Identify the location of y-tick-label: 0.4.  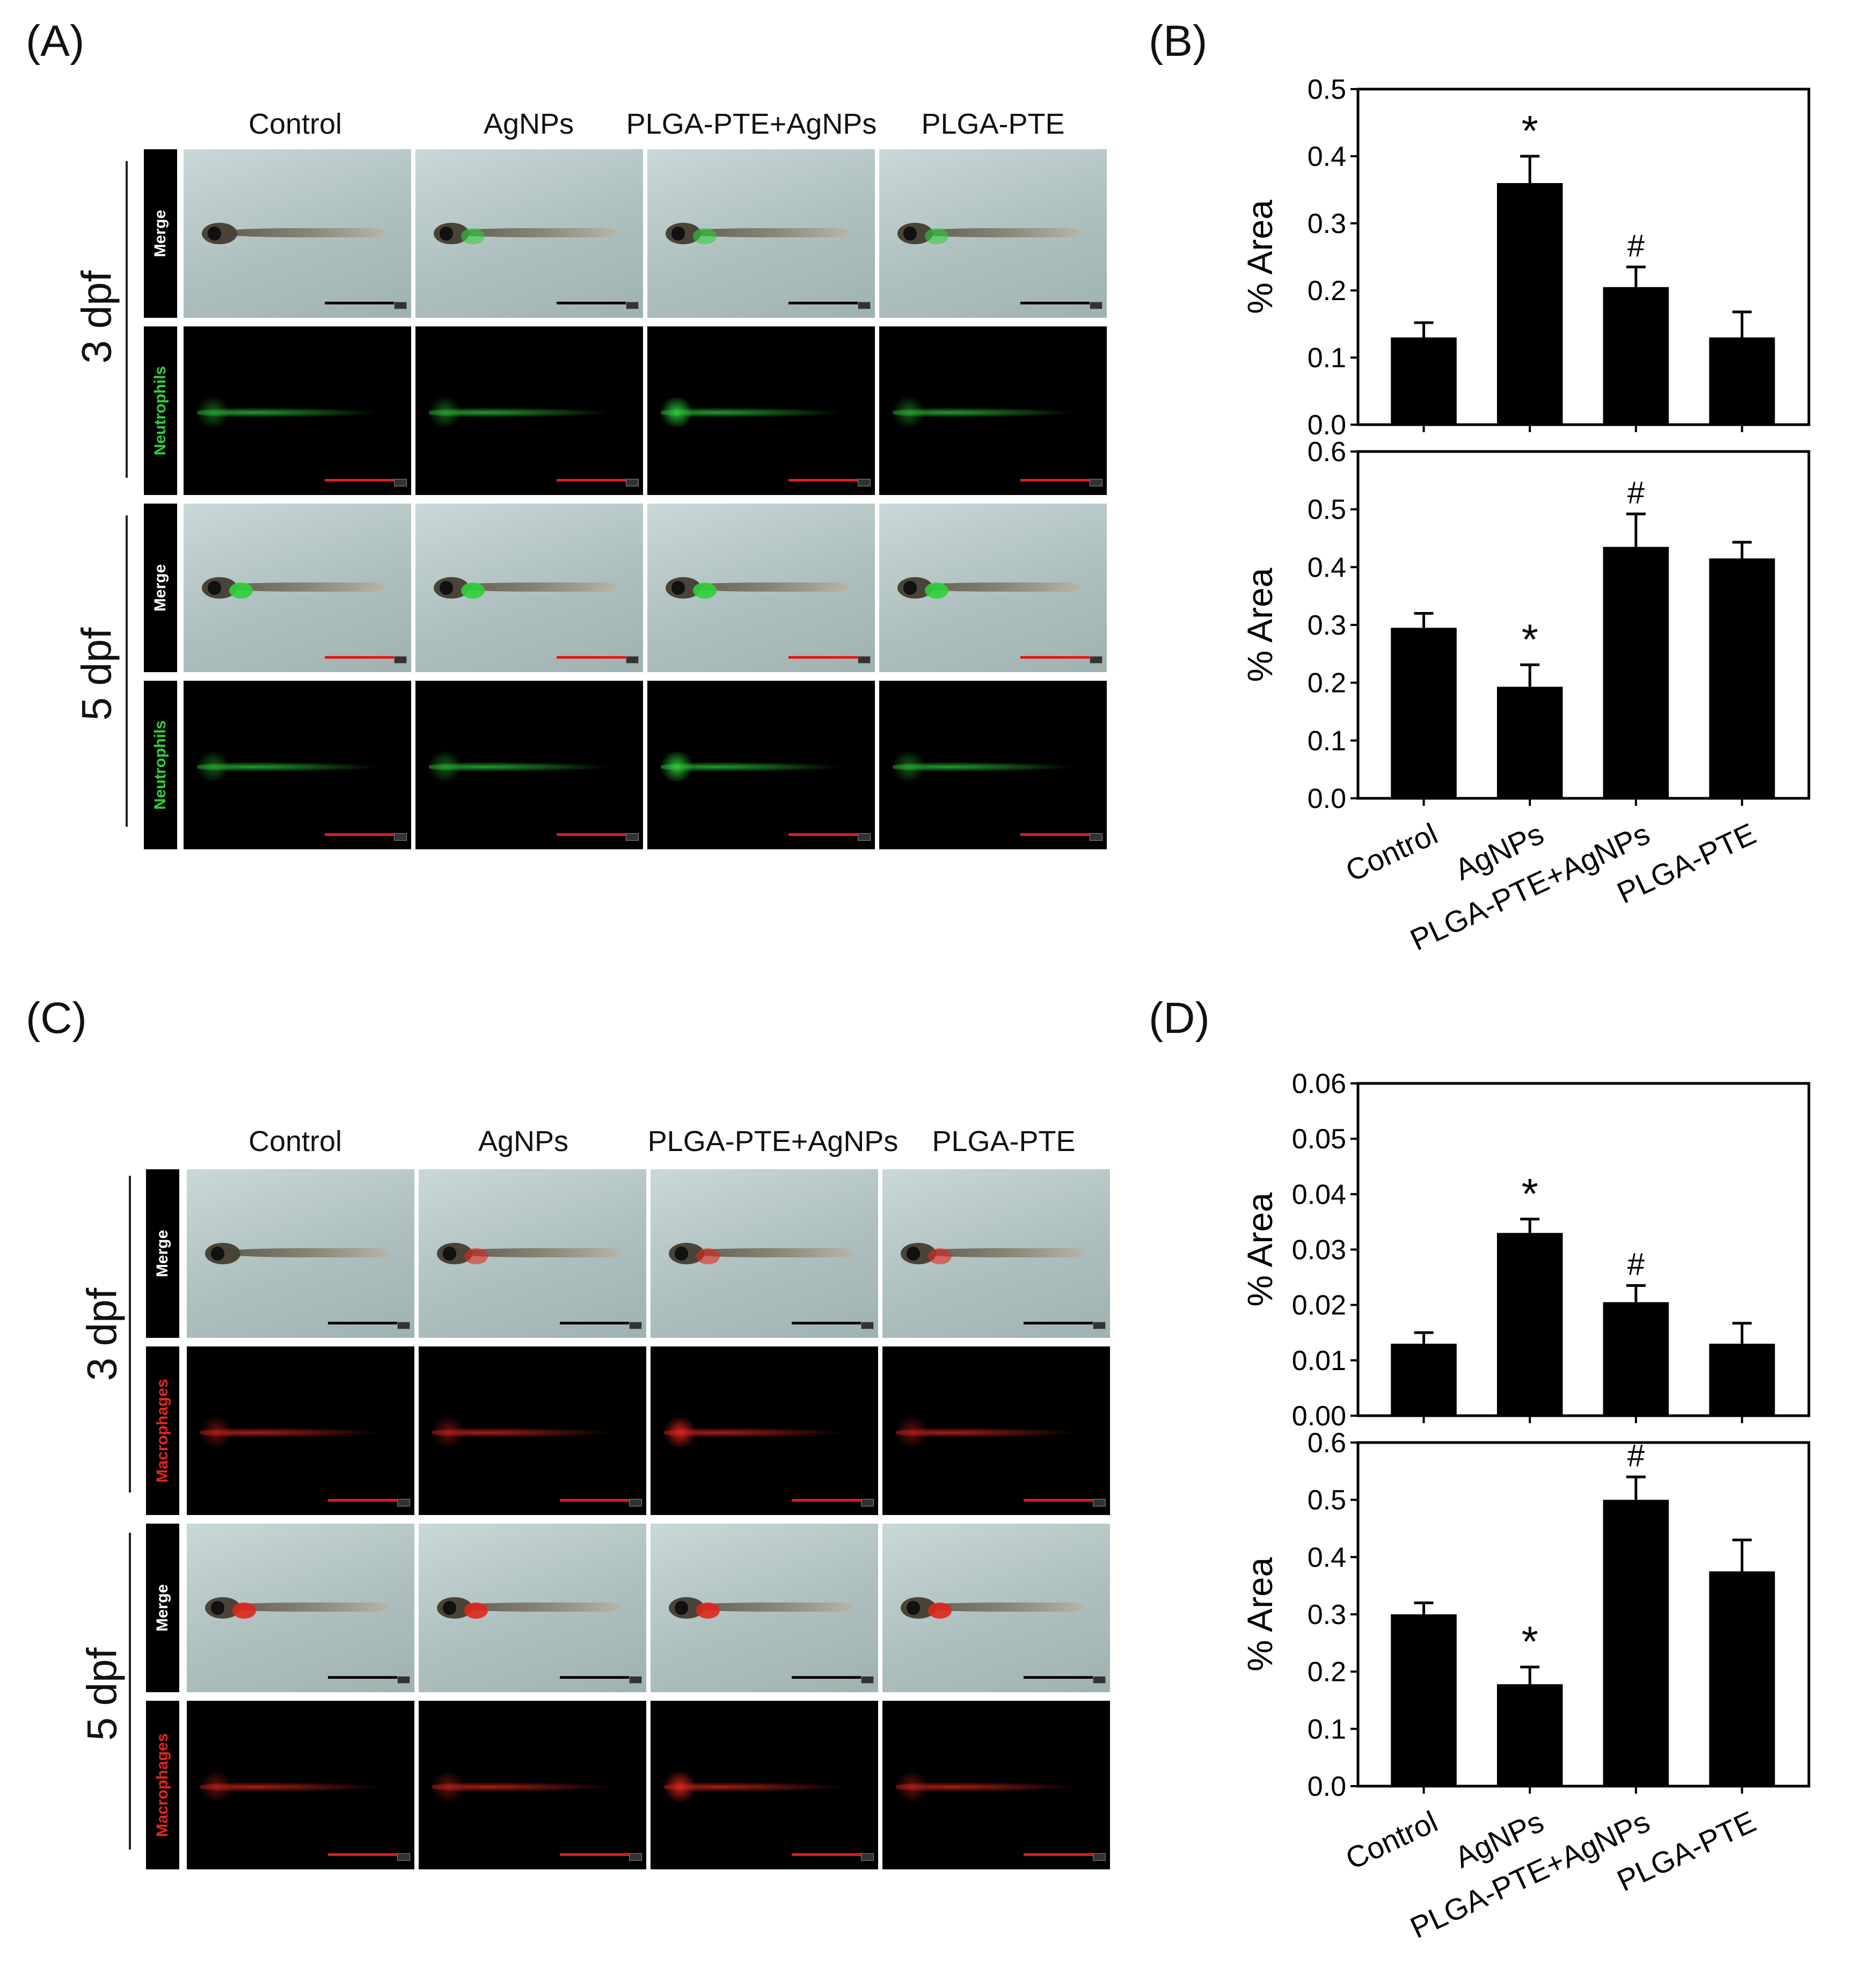
(1327, 157).